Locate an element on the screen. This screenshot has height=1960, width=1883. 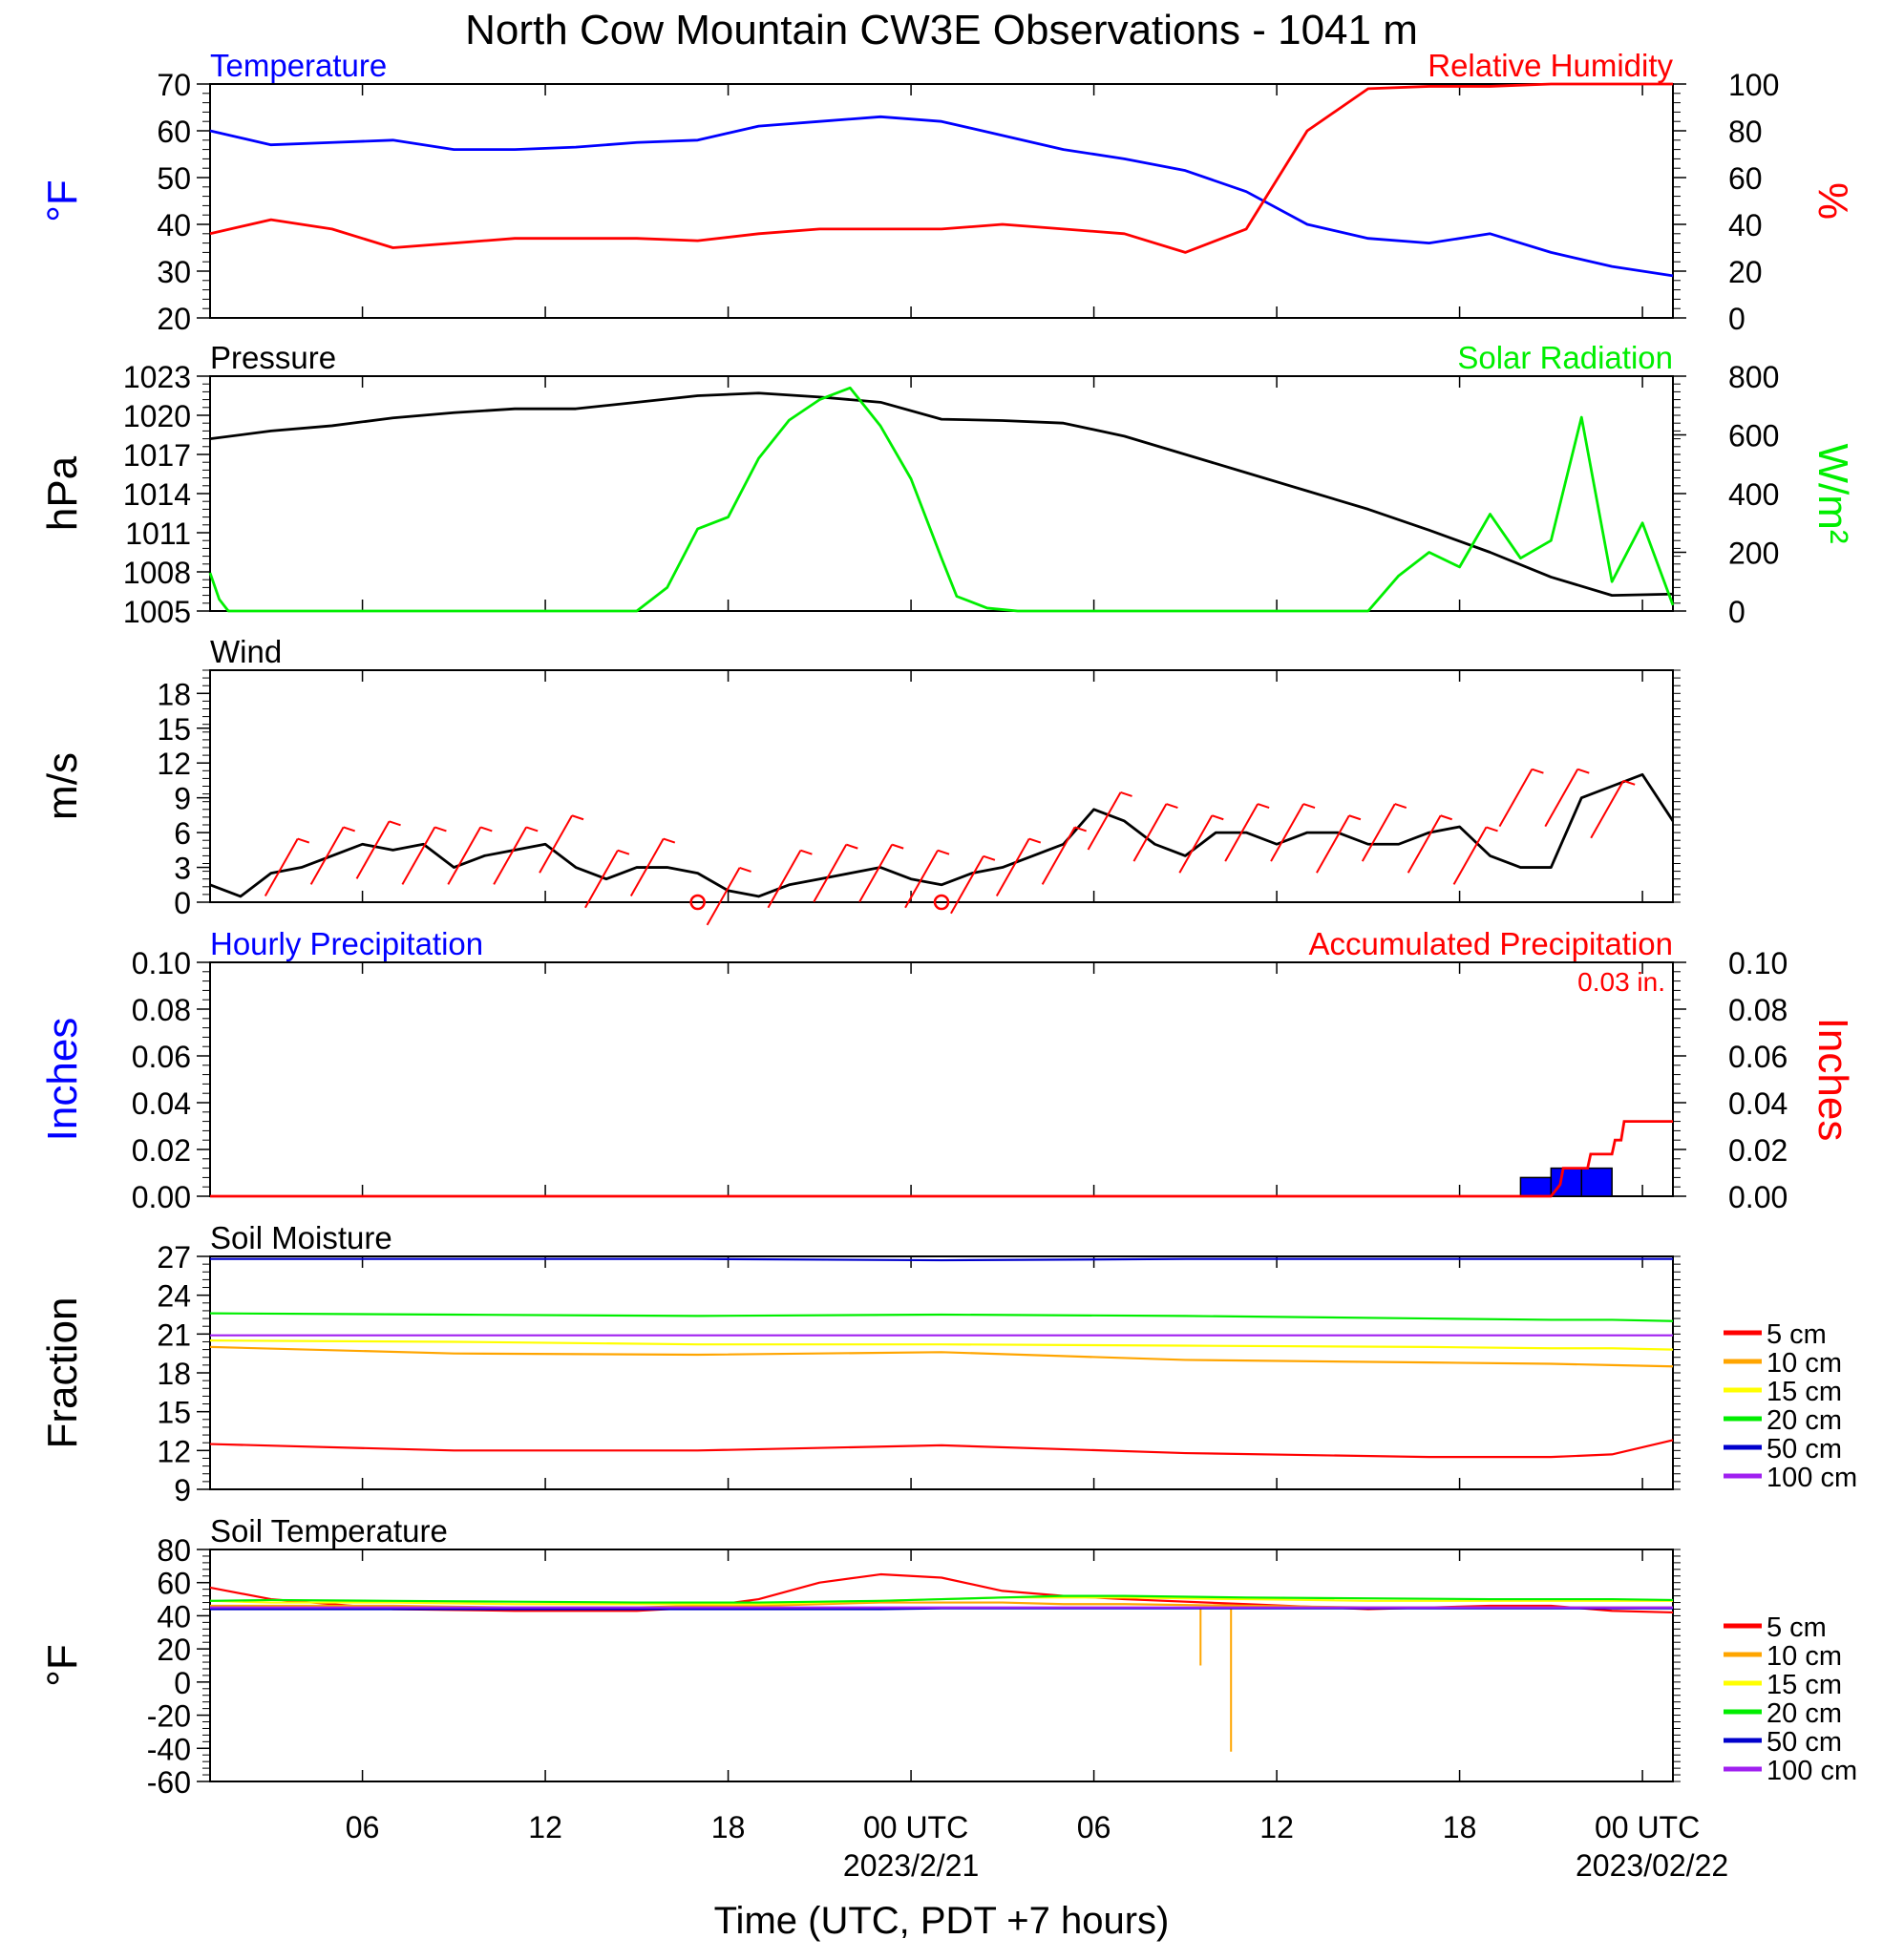
series-line-solar-radiation is located at coordinates (941, 499).